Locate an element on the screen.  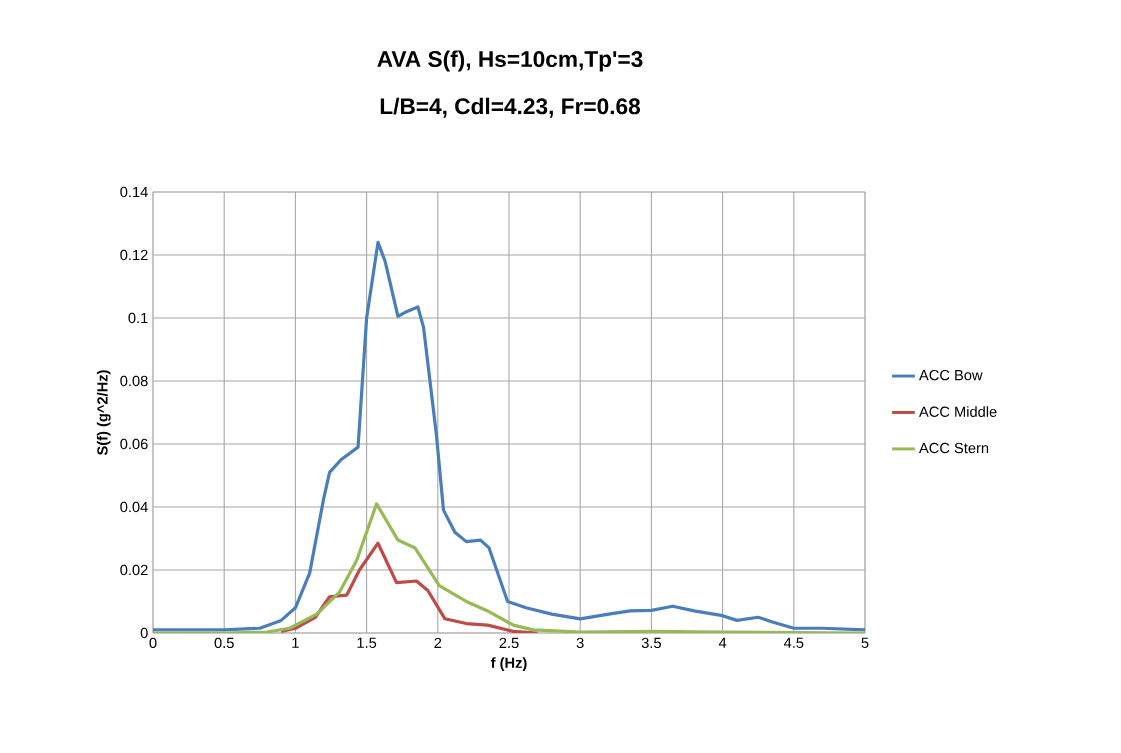
chart-subtitle: L/B=4, Cdl=4.23, Fr=0.68 is located at coordinates (510, 107).